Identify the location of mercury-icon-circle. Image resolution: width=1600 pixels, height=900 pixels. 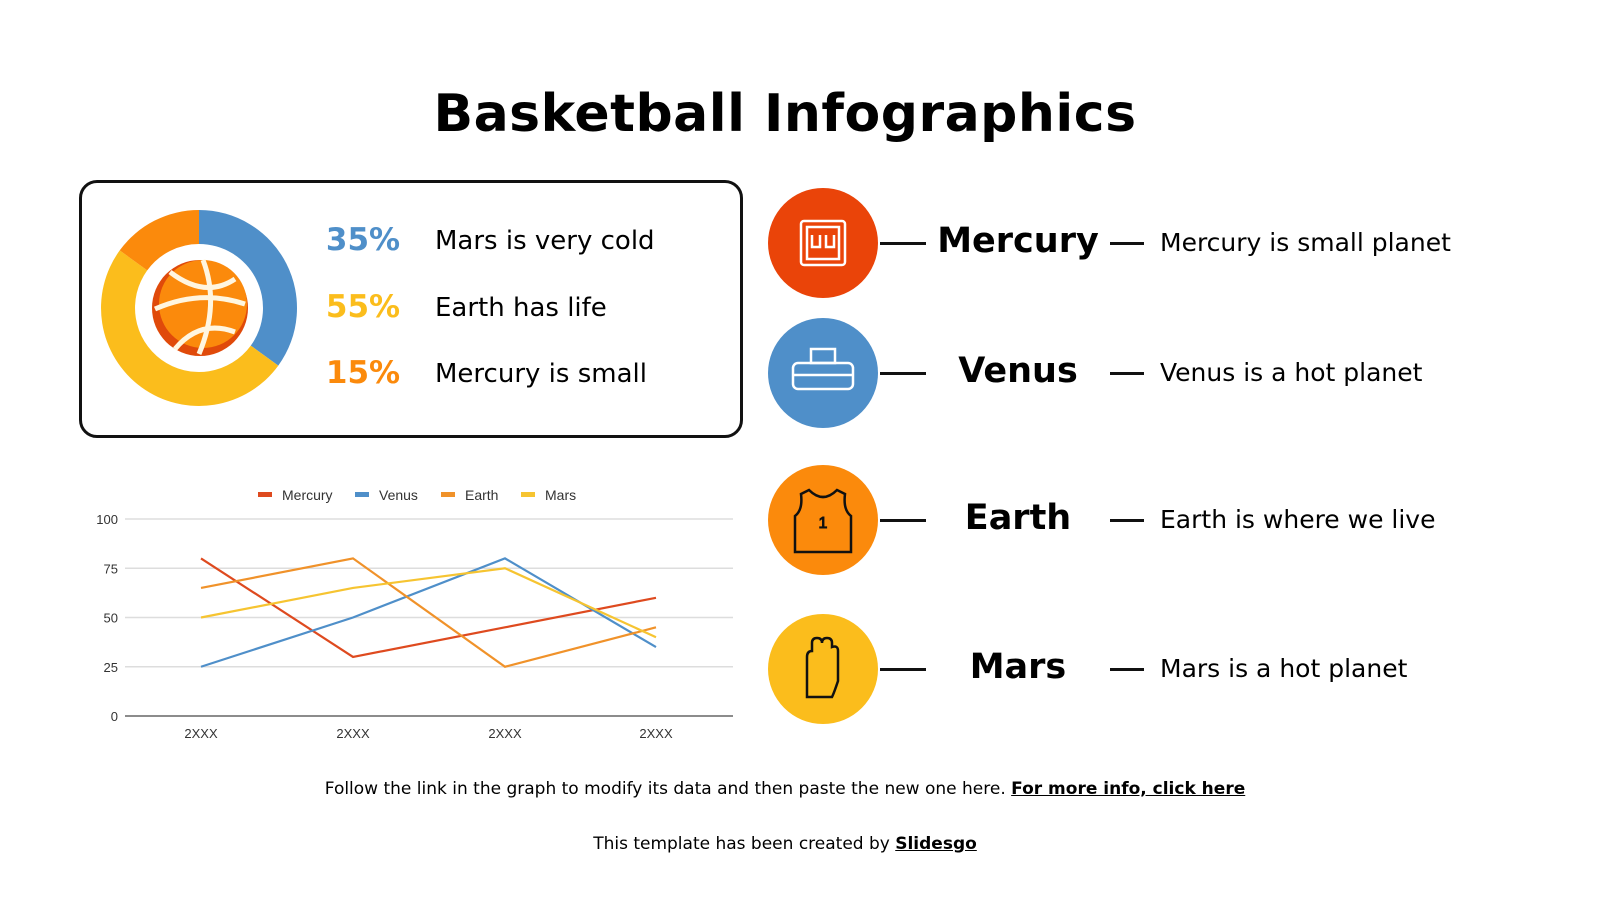
(823, 243).